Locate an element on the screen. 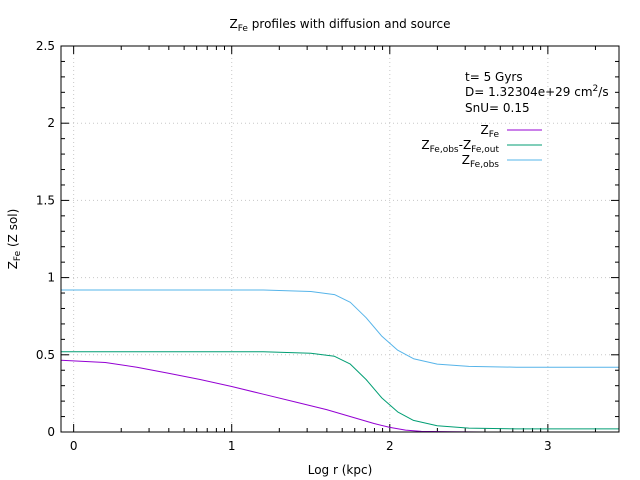 Image resolution: width=640 pixels, height=480 pixels. legend-label-3: ZFe,obs is located at coordinates (481, 161).